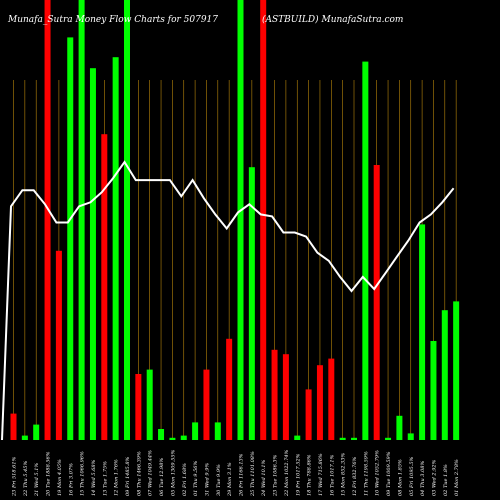 The width and height of the screenshot is (500, 500). I want to click on x-tick-label: 17 Wed 715.86%, so click(321, 474).